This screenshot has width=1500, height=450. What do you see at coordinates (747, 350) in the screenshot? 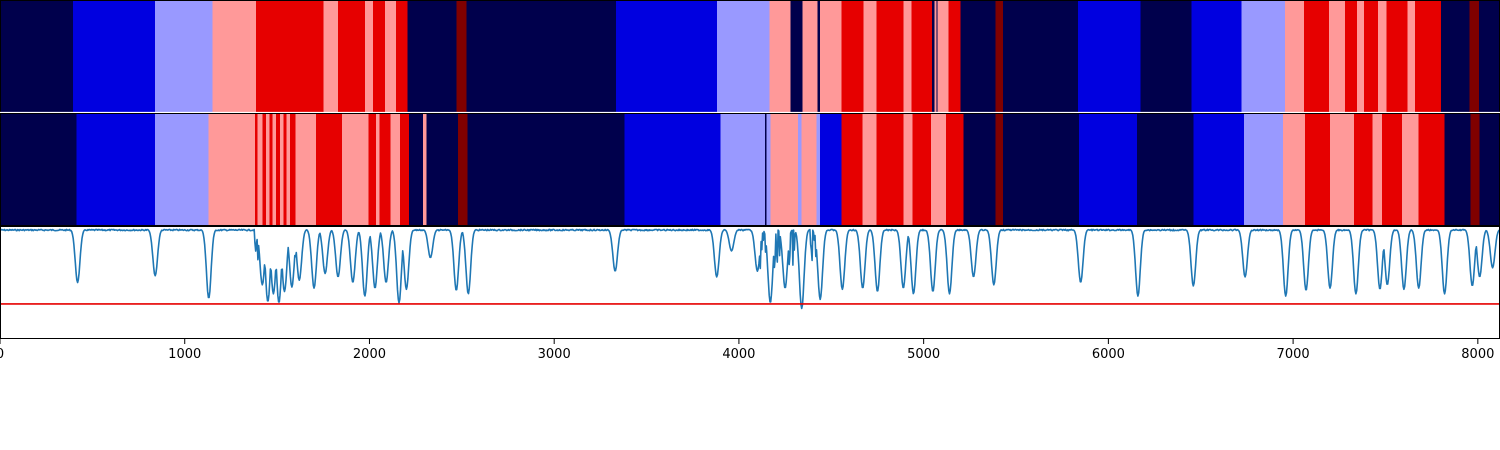
I see `x-axis: 0 1000 2000 3000 4000 5000 6000 7000 8000` at bounding box center [747, 350].